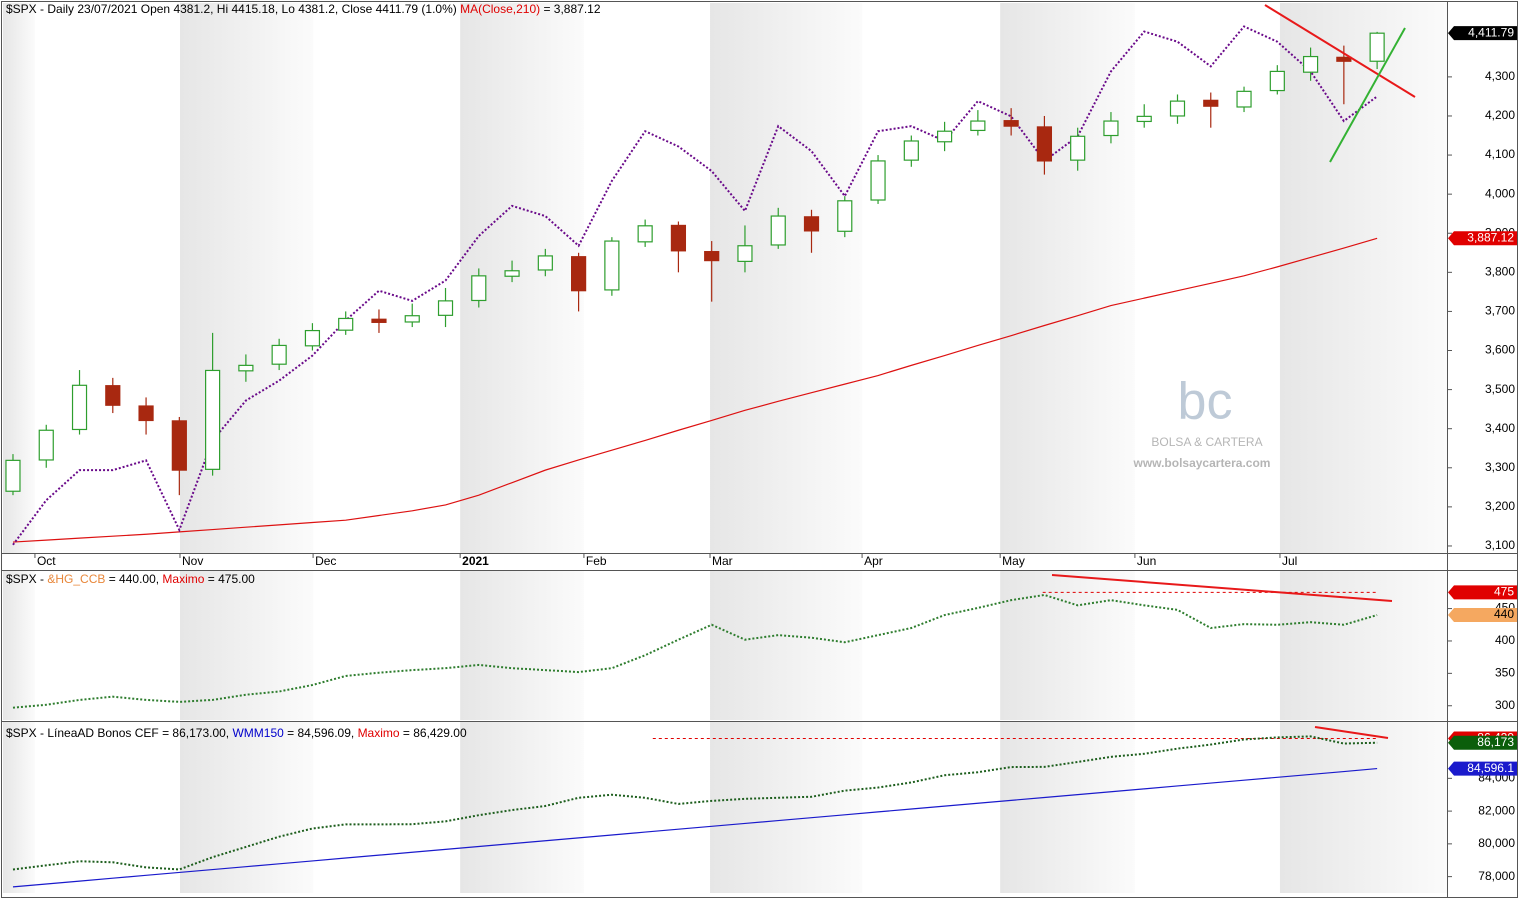 This screenshot has height=906, width=1522. What do you see at coordinates (1500, 311) in the screenshot?
I see `y-tick-label: 3,700` at bounding box center [1500, 311].